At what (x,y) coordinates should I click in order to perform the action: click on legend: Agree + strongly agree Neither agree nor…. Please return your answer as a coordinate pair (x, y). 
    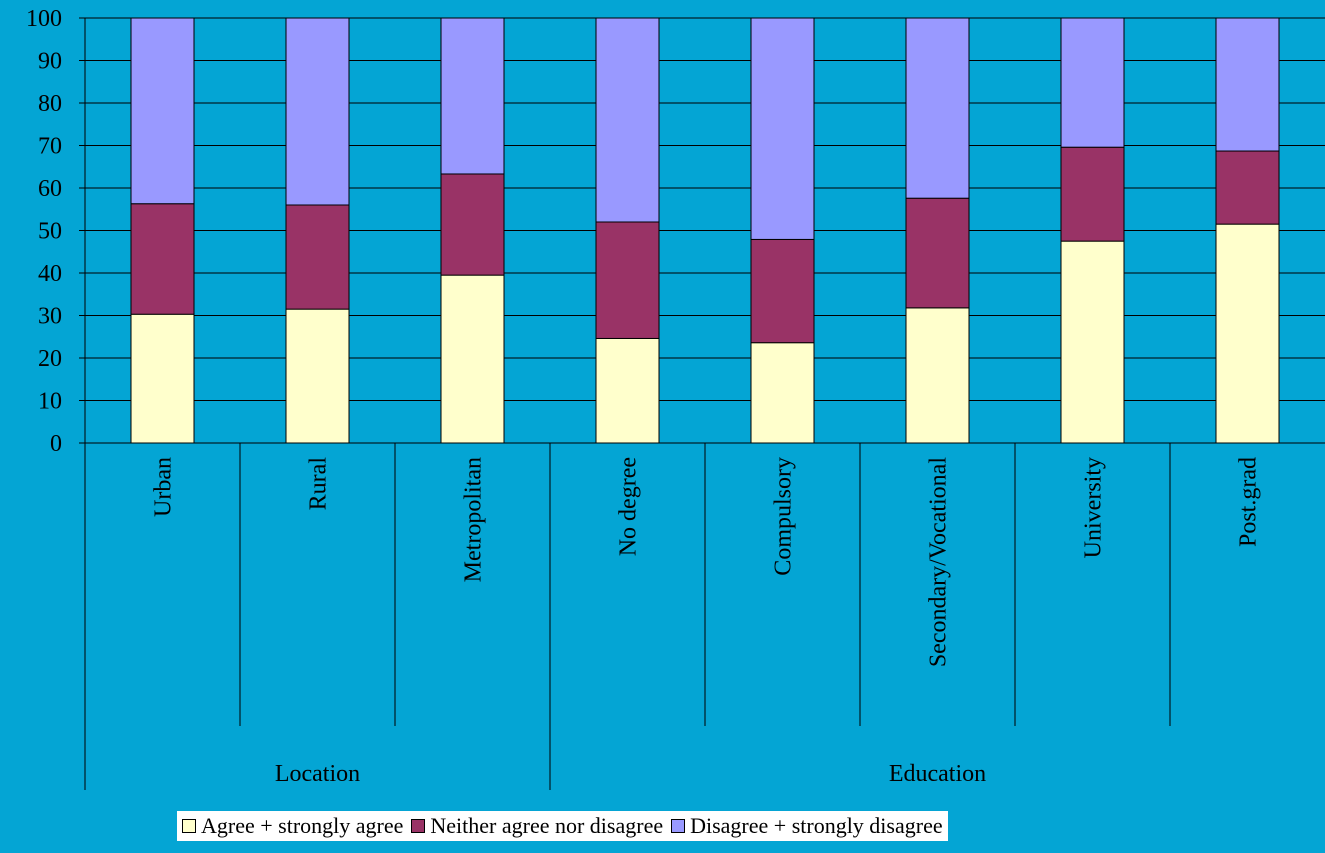
    Looking at the image, I should click on (562, 826).